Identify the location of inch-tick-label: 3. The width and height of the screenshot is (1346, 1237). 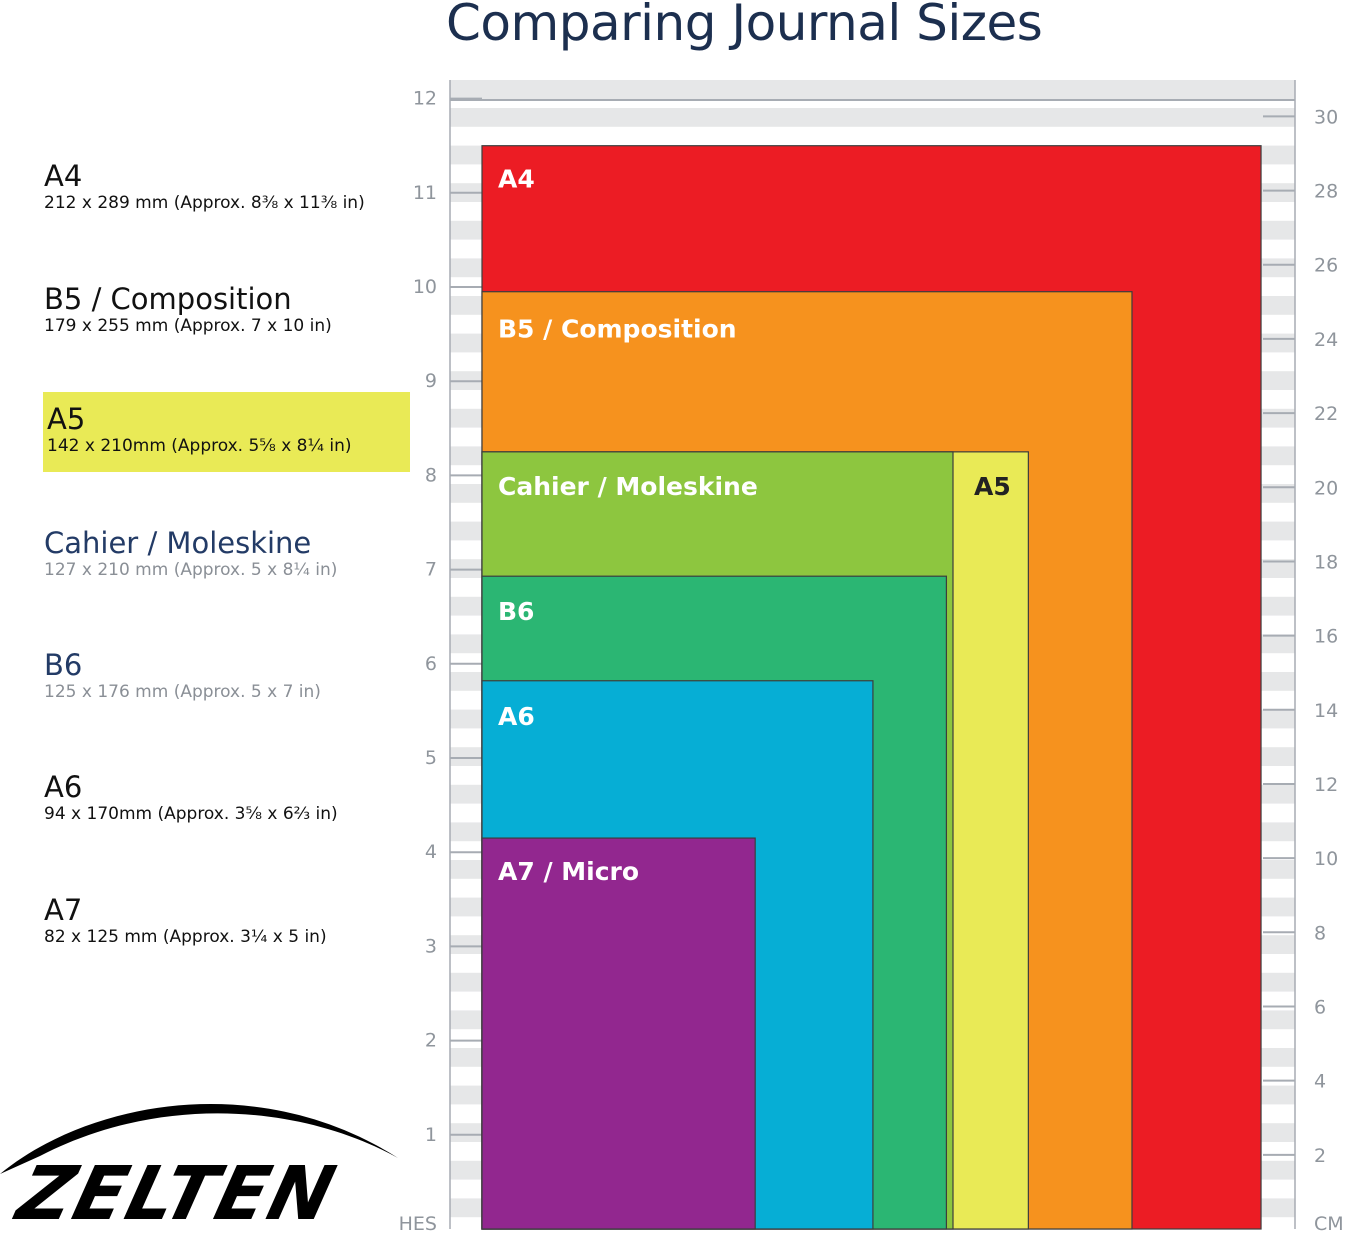
(431, 946).